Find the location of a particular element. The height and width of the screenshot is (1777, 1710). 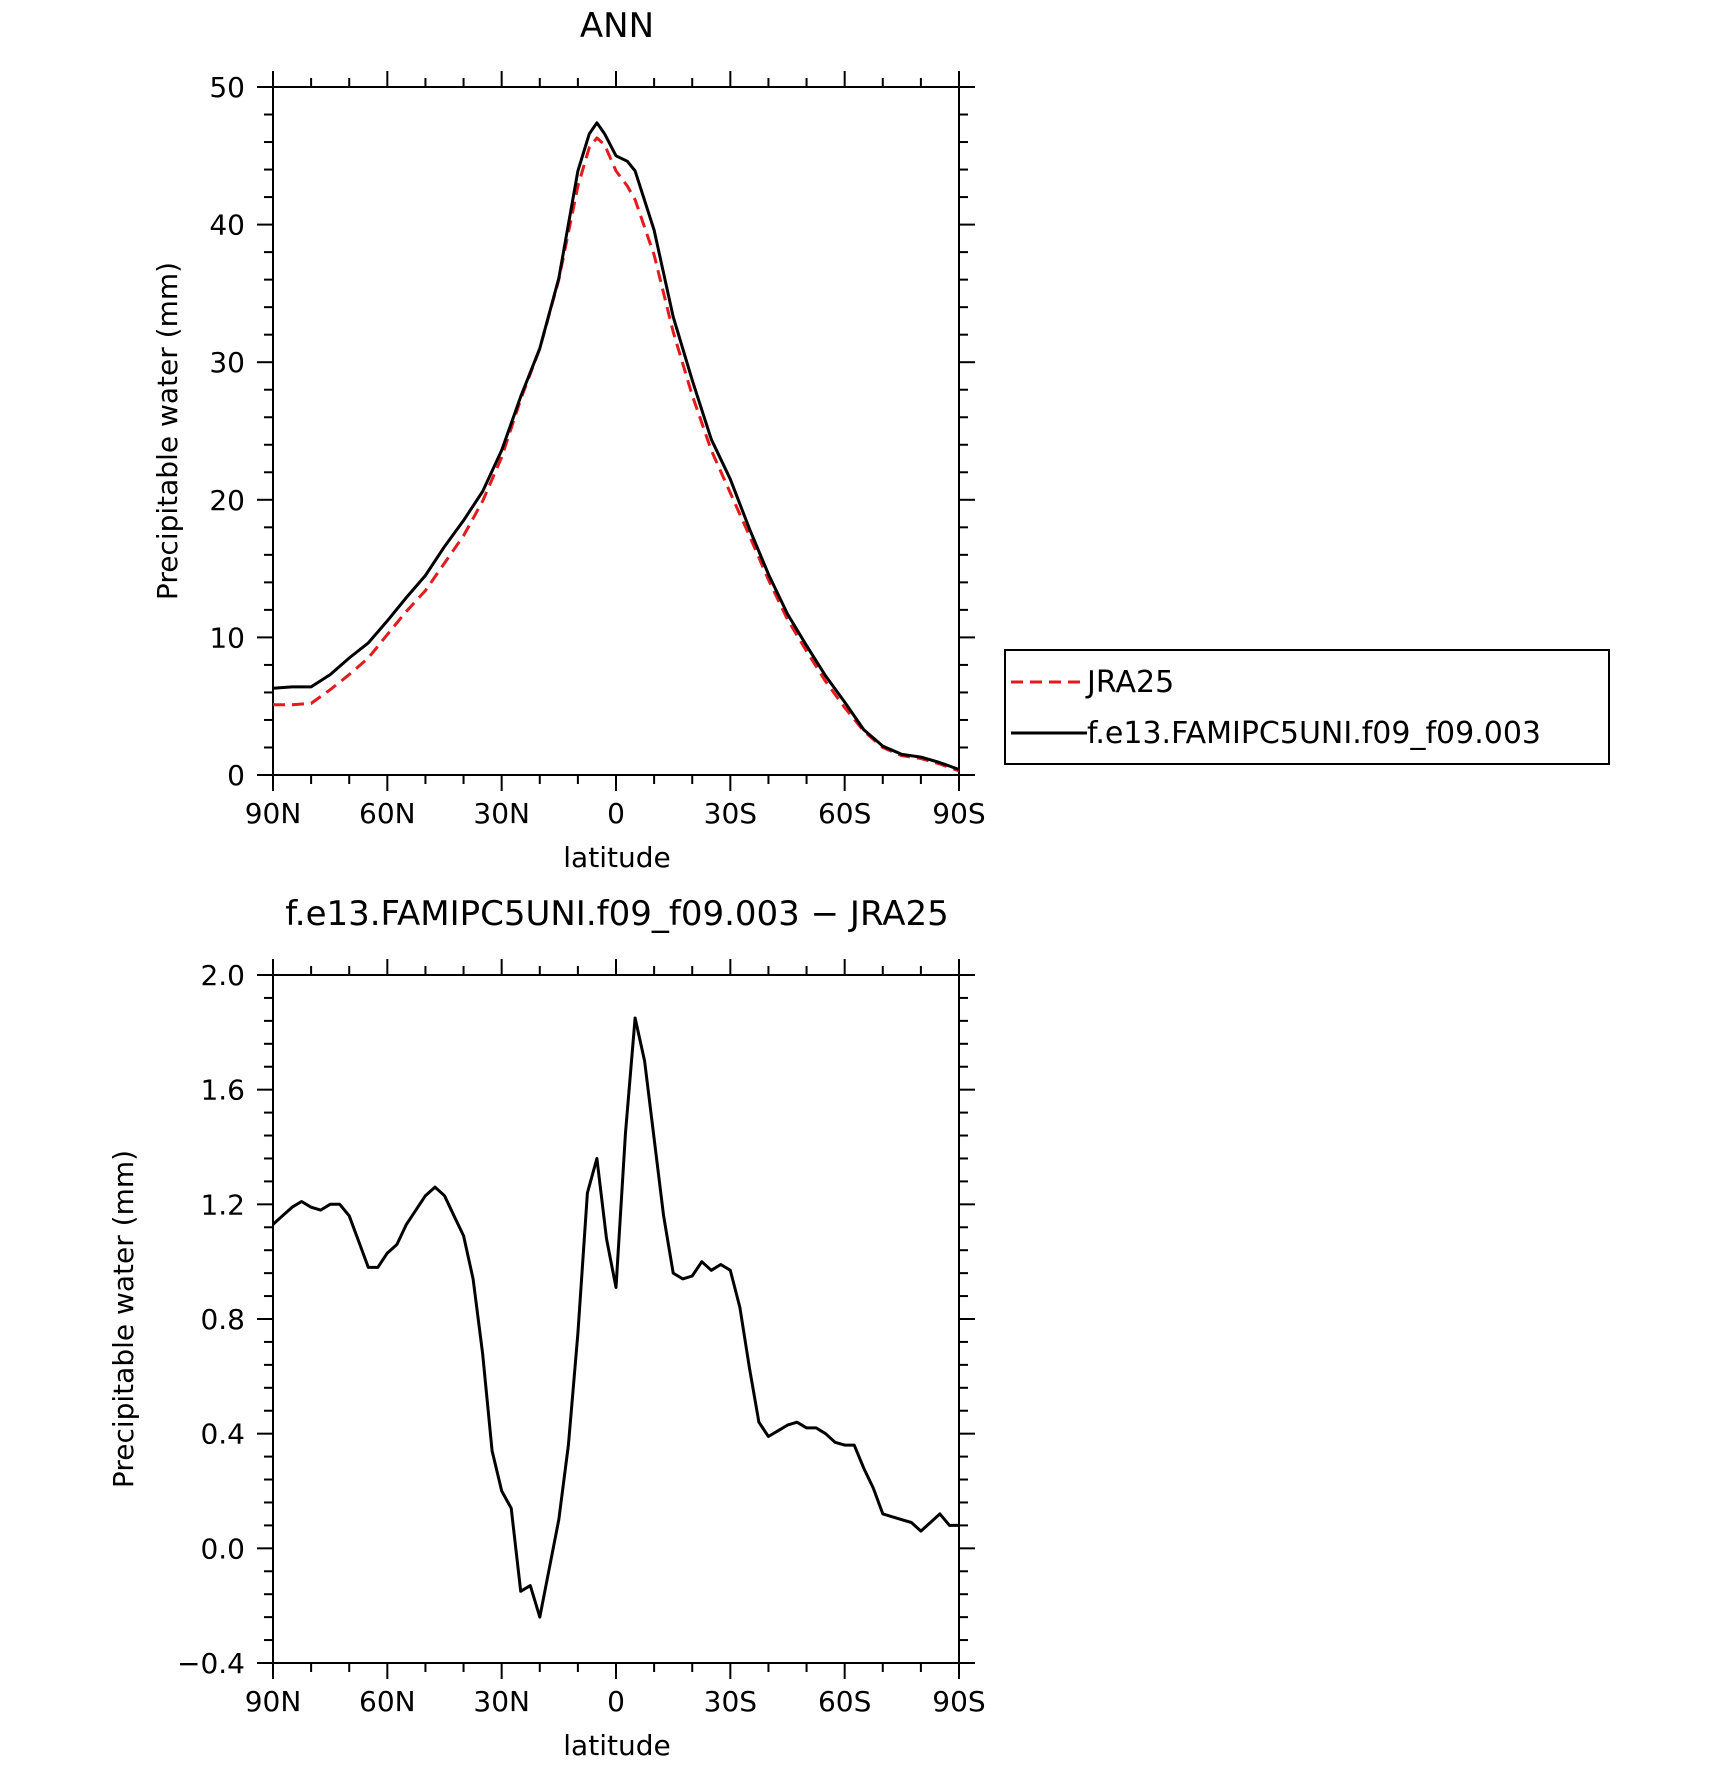

y-tick-label: 0 is located at coordinates (236, 775).